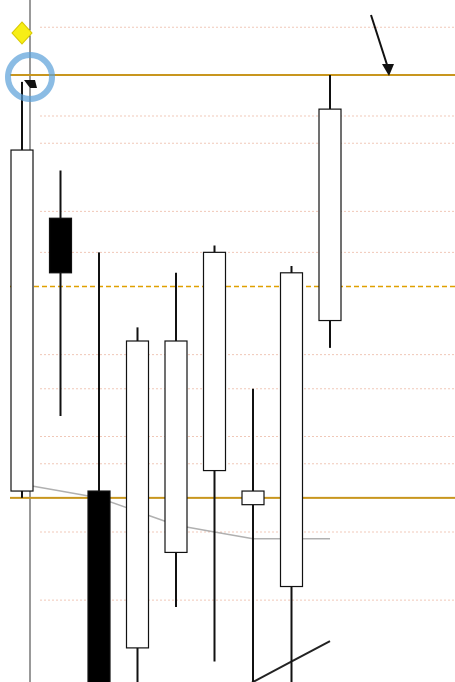 This screenshot has height=682, width=455. What do you see at coordinates (291, 661) in the screenshot?
I see `moving-average-dark-line` at bounding box center [291, 661].